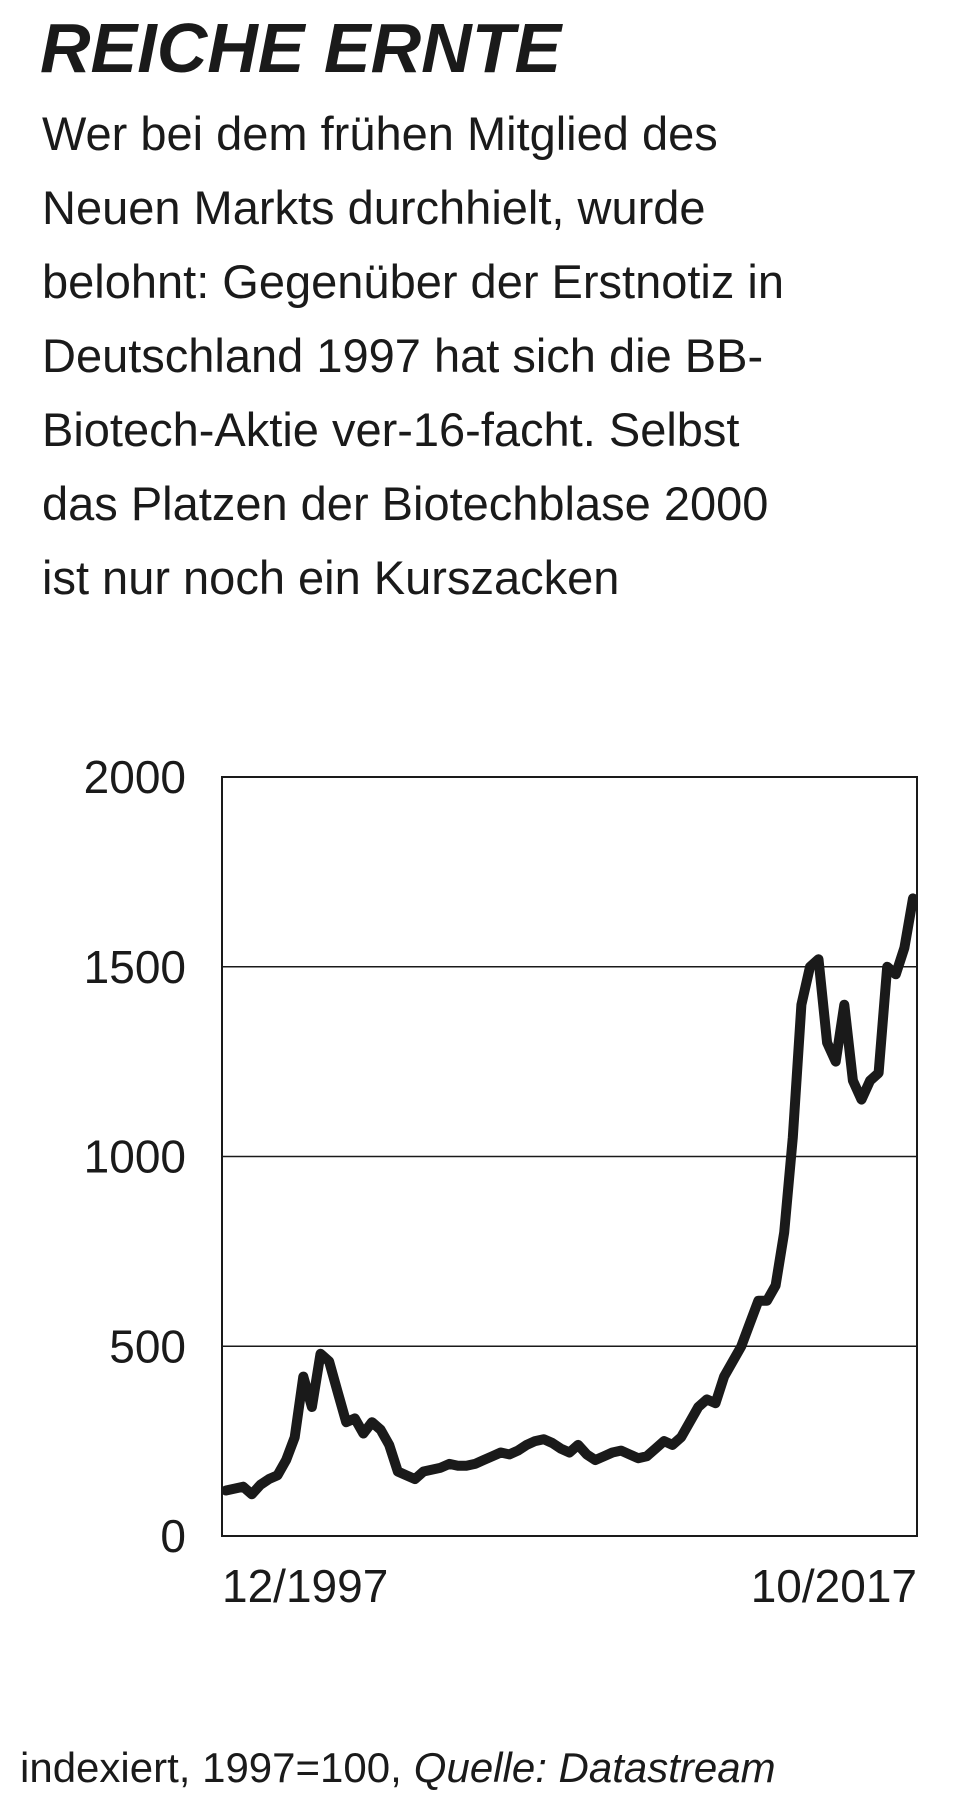 The width and height of the screenshot is (960, 1815). I want to click on y-tick-label: 1000, so click(135, 1157).